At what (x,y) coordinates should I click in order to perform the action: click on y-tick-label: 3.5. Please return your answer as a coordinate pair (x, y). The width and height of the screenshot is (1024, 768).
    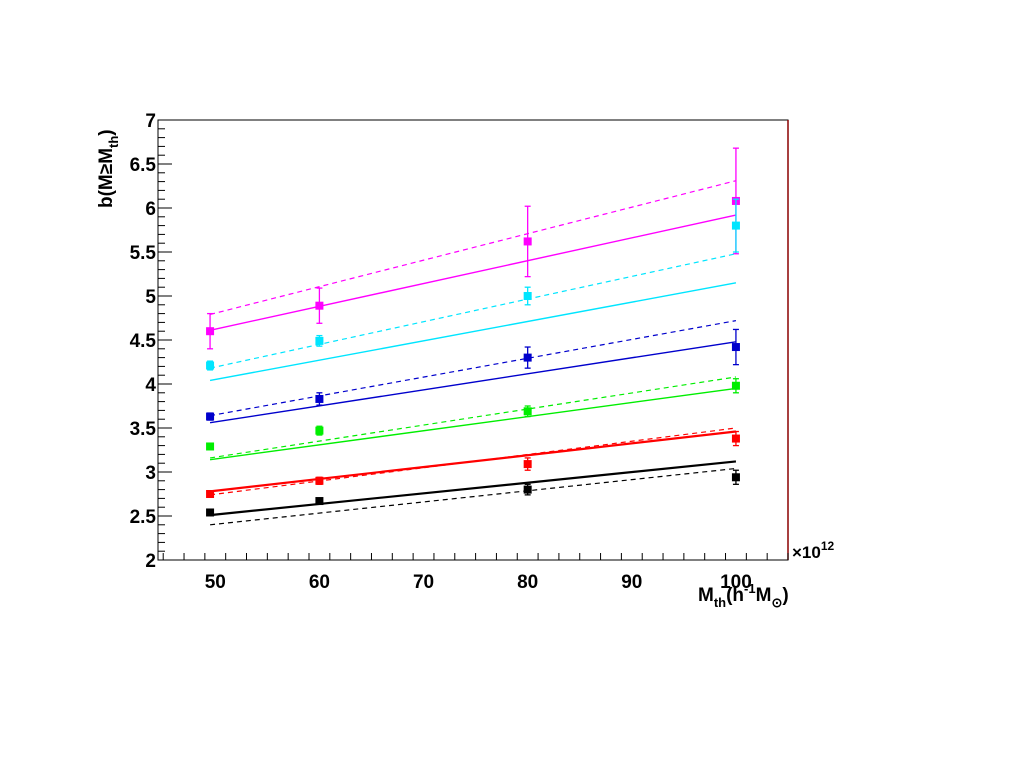
    Looking at the image, I should click on (143, 429).